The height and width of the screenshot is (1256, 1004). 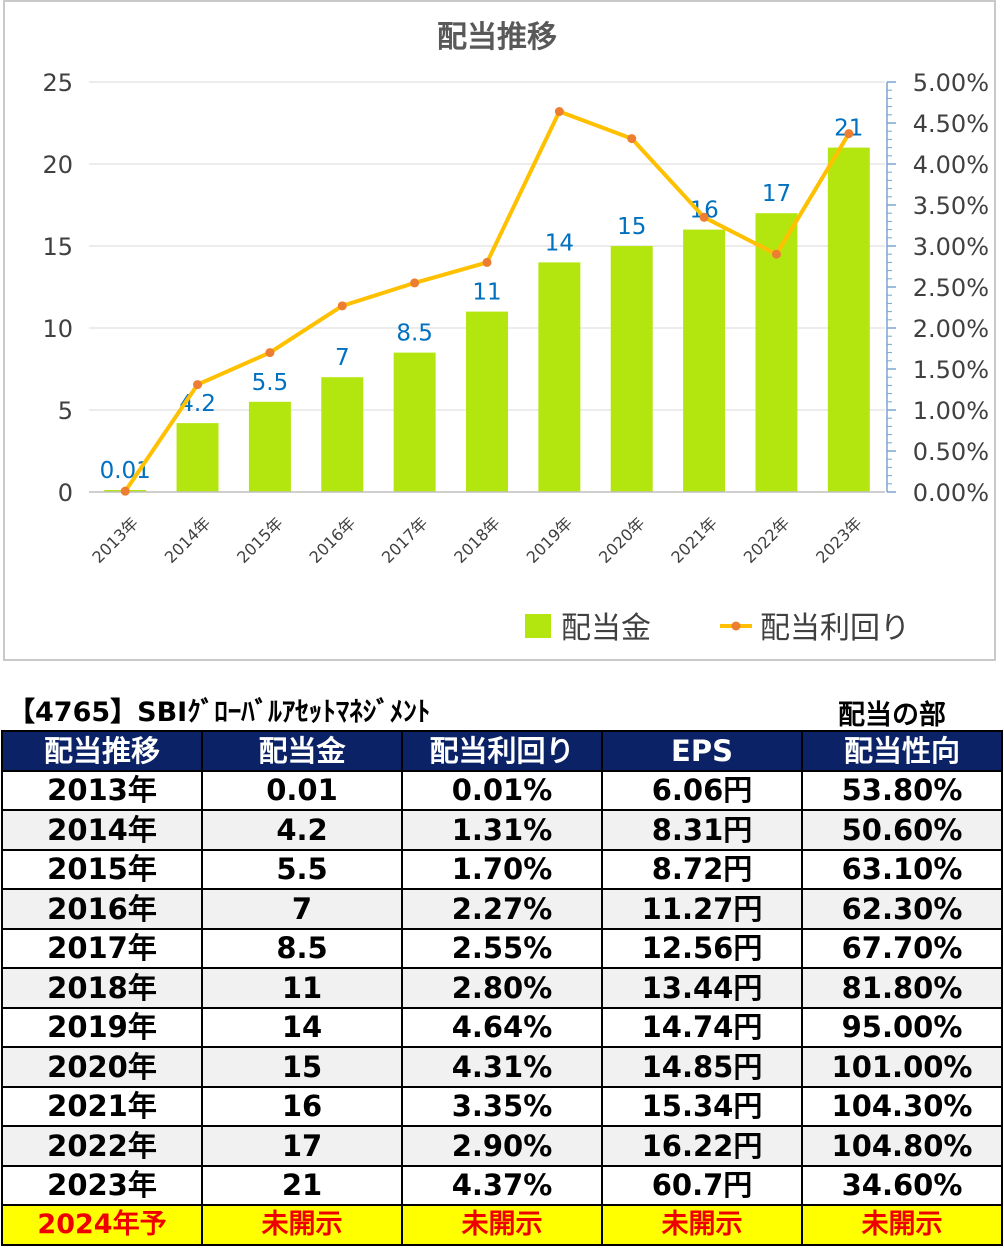 What do you see at coordinates (270, 383) in the screenshot?
I see `bar-data-label: 5.5` at bounding box center [270, 383].